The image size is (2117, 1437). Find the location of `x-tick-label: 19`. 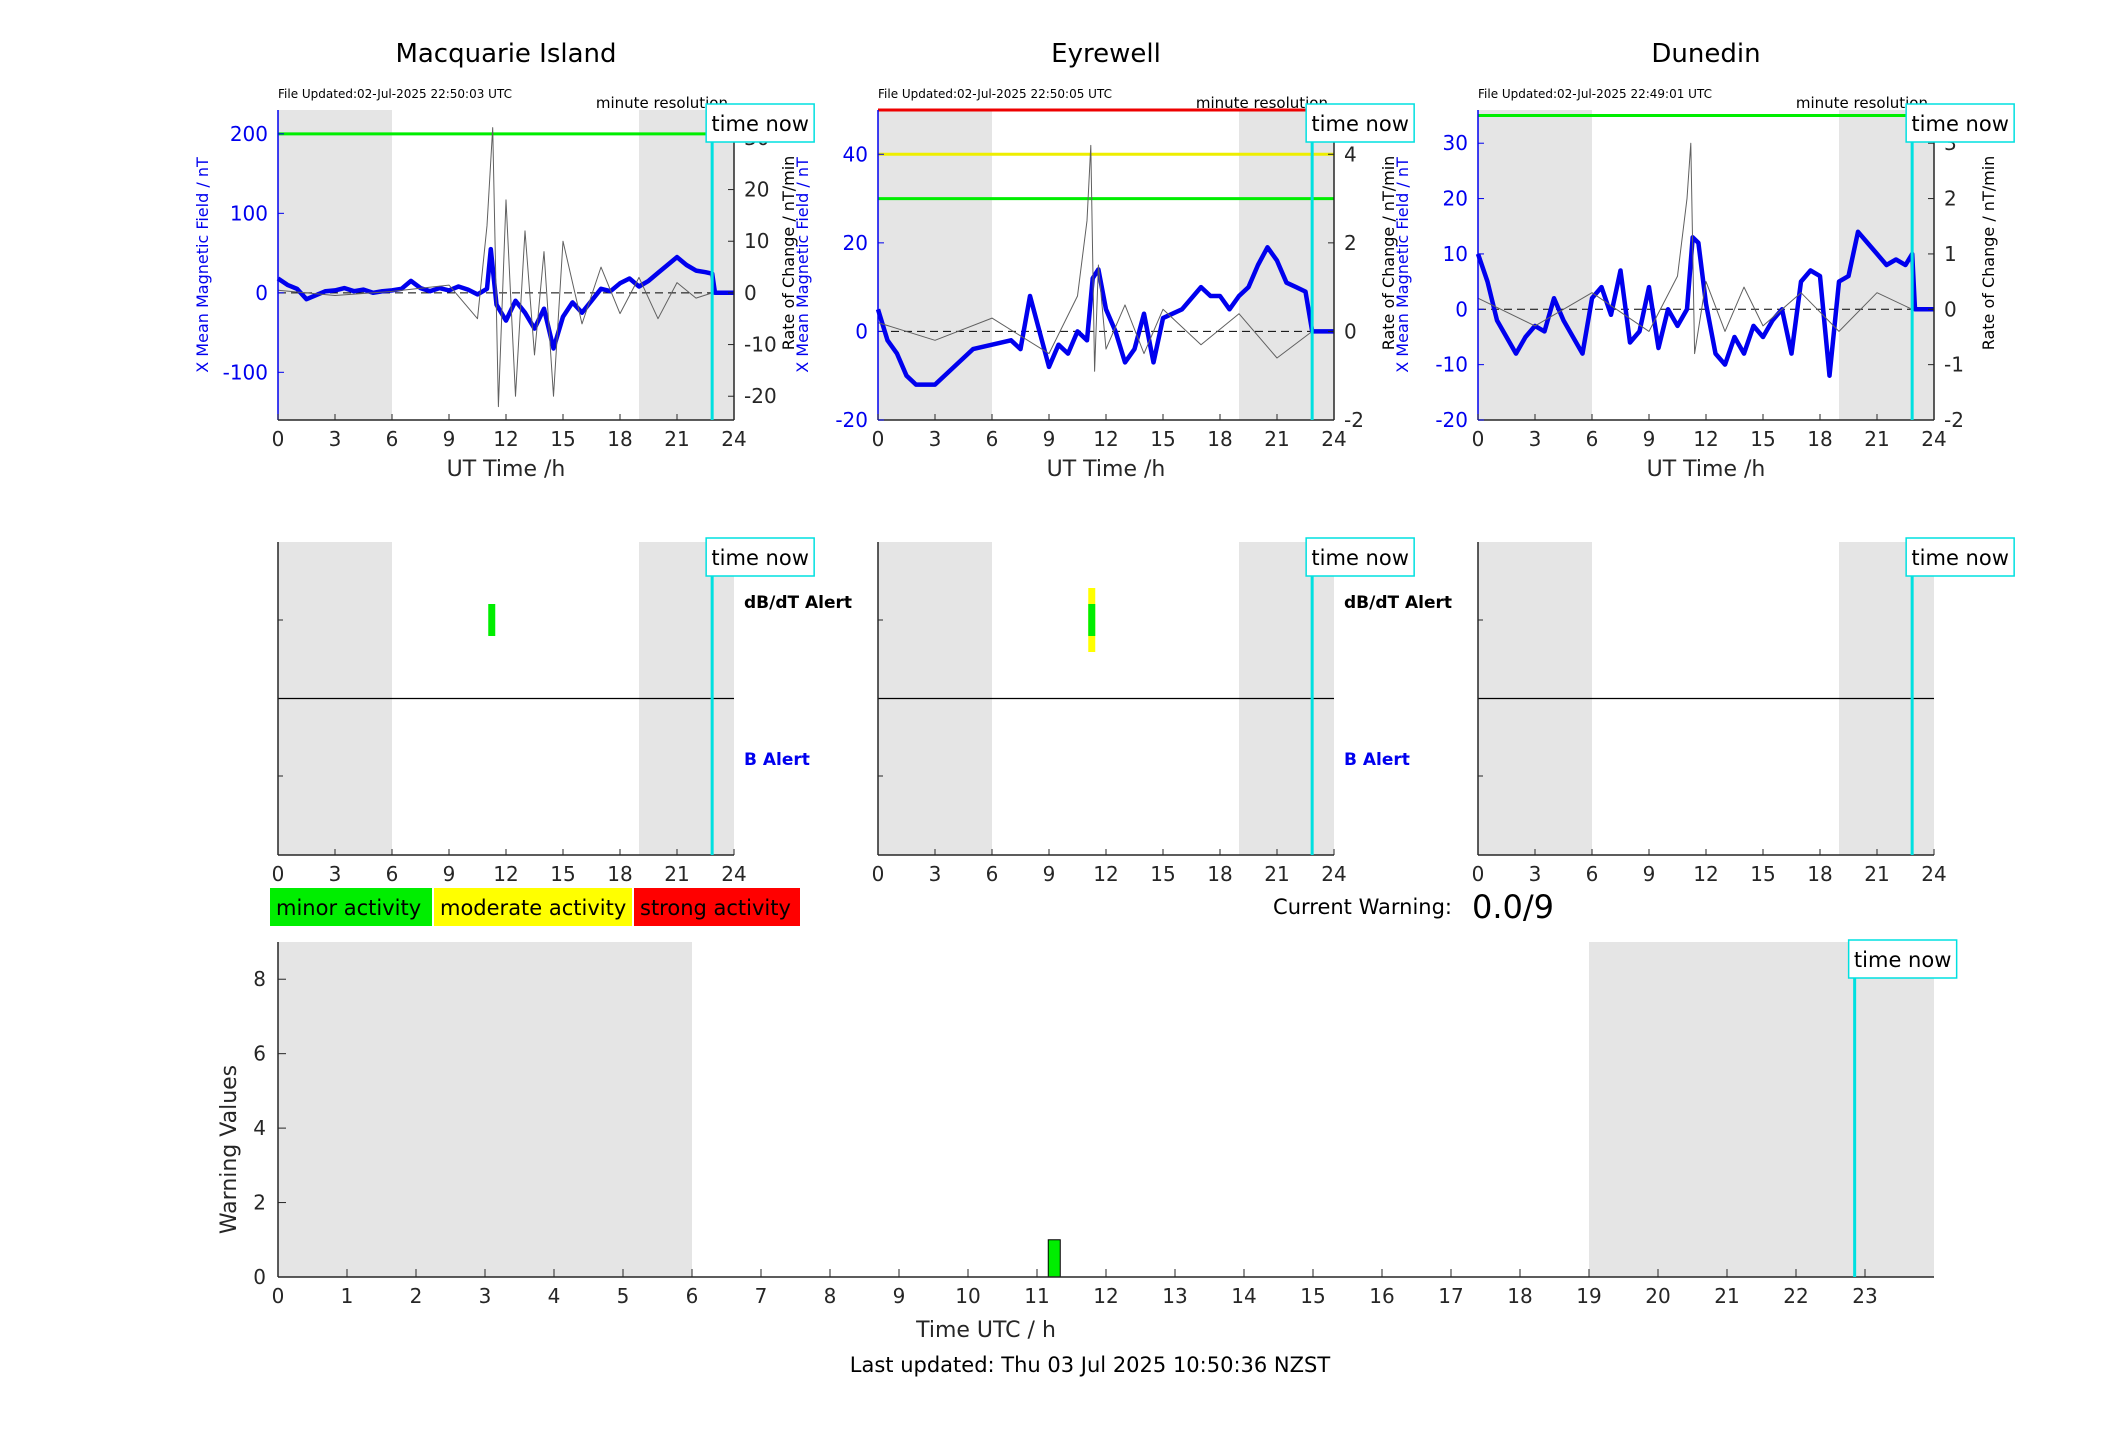

x-tick-label: 19 is located at coordinates (1588, 1296).